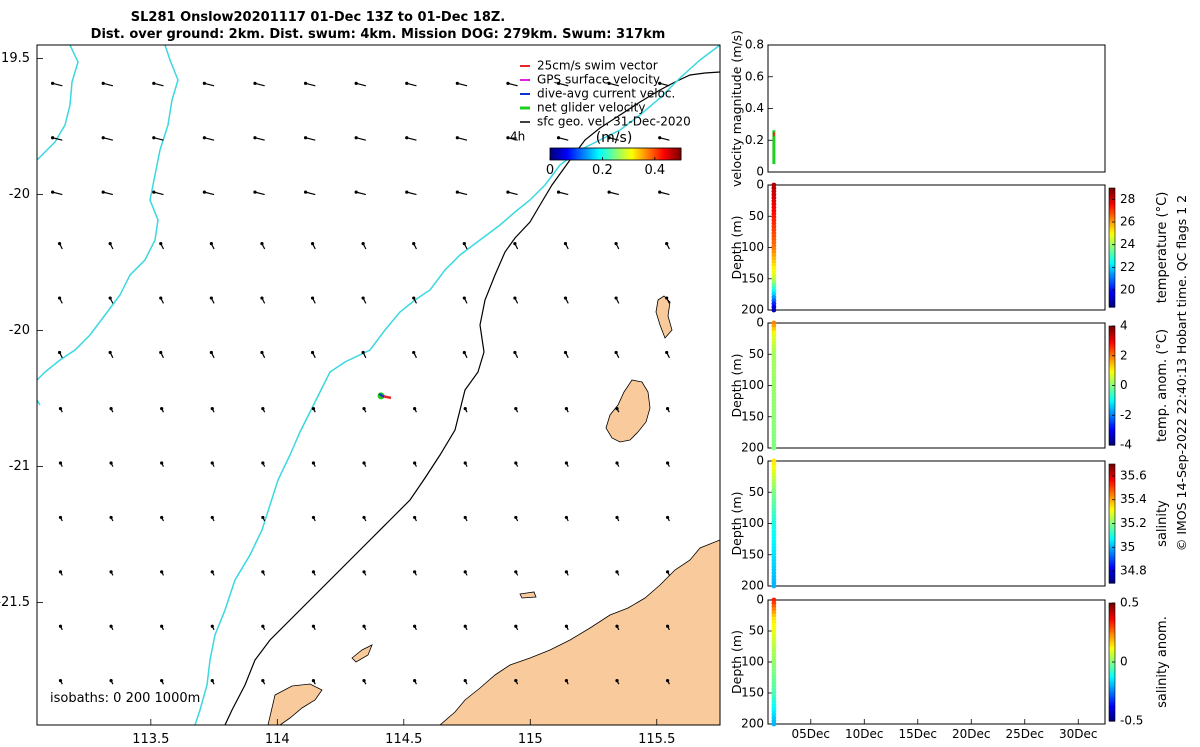  I want to click on panel-y-tick-label: 0.8, so click(754, 45).